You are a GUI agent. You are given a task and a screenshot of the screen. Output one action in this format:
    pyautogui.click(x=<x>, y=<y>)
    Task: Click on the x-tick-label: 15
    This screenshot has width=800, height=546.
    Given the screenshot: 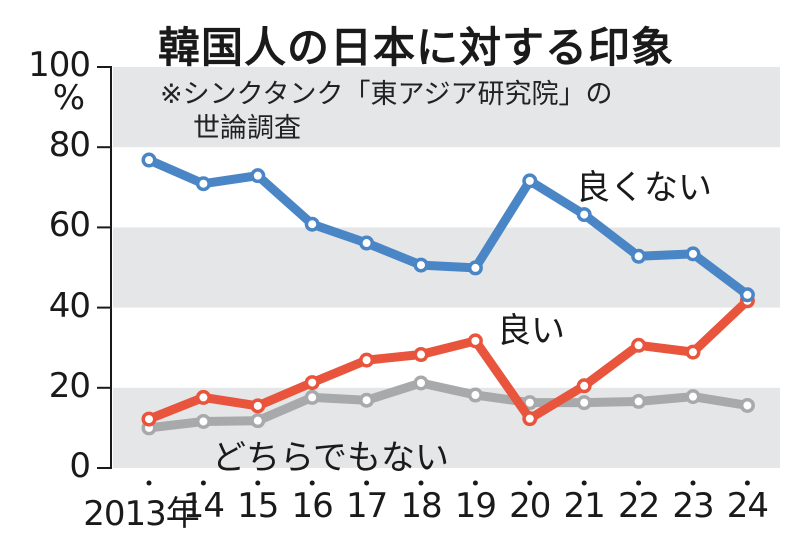 What is the action you would take?
    pyautogui.click(x=258, y=506)
    